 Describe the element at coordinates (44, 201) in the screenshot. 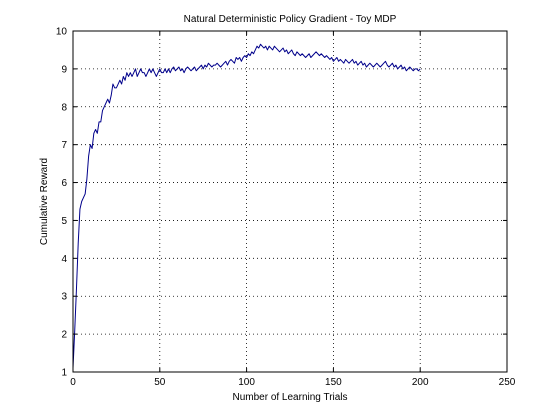

I see `y-axis-title: Cumulative Reward` at that location.